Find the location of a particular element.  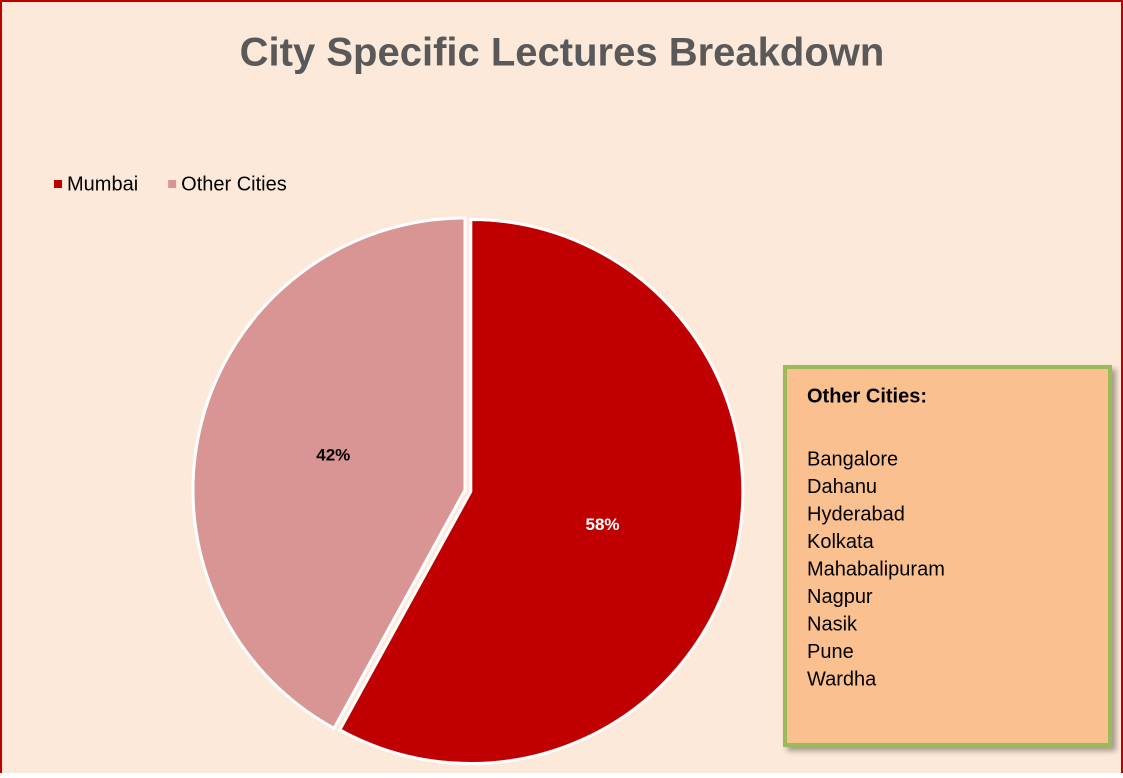

data-label: 42% is located at coordinates (333, 455).